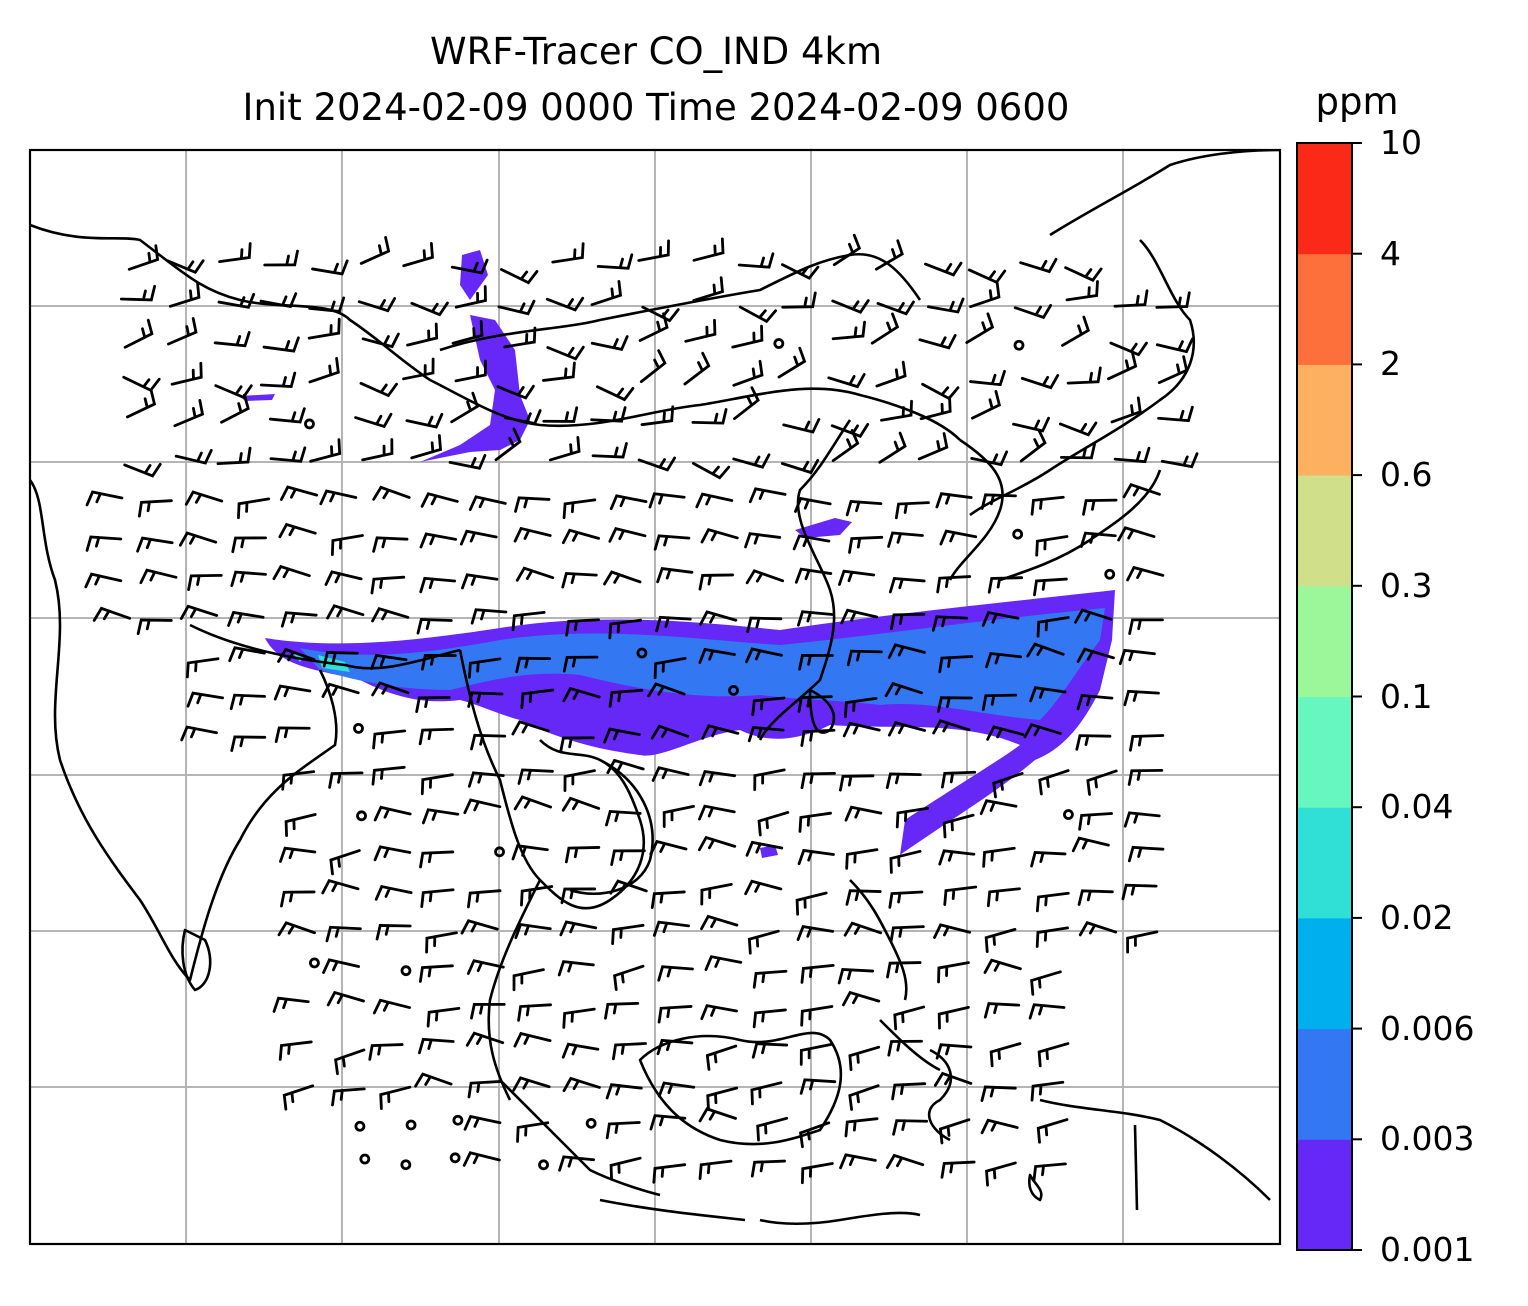  Describe the element at coordinates (1401, 142) in the screenshot. I see `colorbar-tick-label: 10` at that location.